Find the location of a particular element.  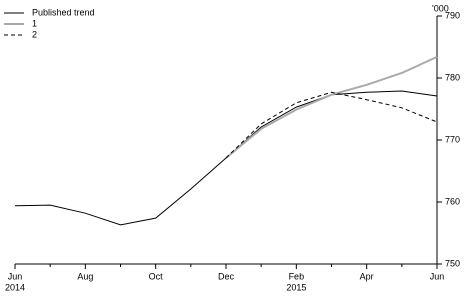

y-unit: '000 is located at coordinates (440, 8).